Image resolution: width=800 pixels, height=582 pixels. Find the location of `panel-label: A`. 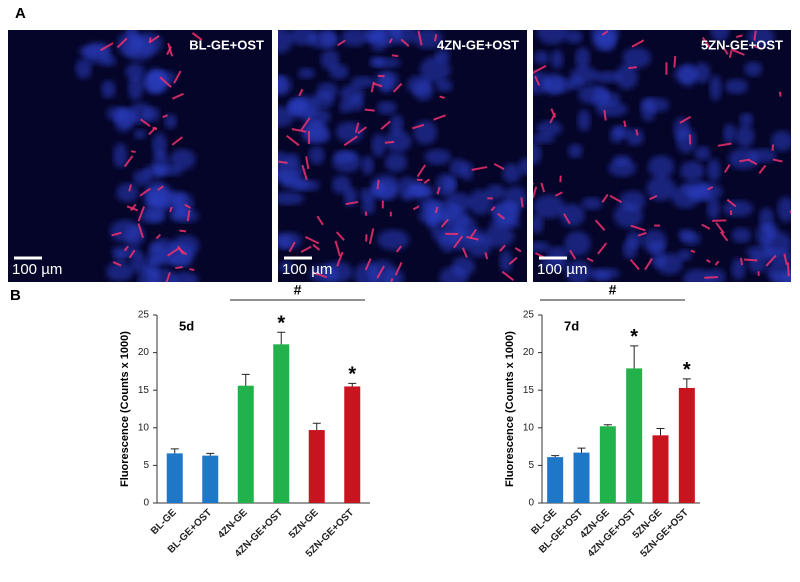

panel-label: A is located at coordinates (20, 13).